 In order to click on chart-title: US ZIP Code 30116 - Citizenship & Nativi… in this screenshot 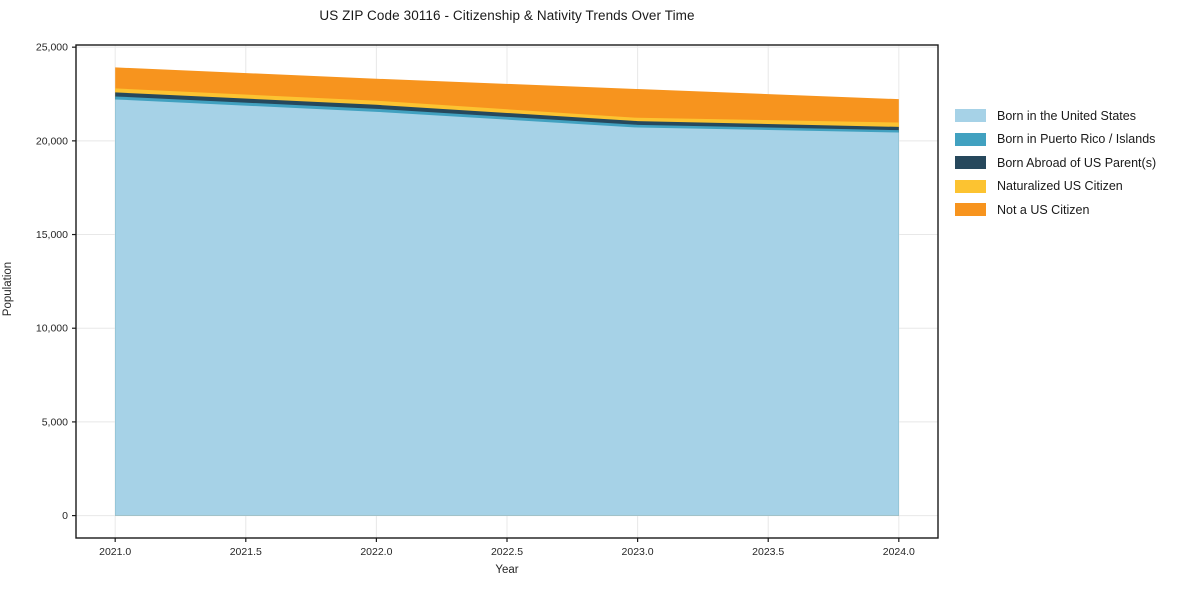, I will do `click(507, 15)`.